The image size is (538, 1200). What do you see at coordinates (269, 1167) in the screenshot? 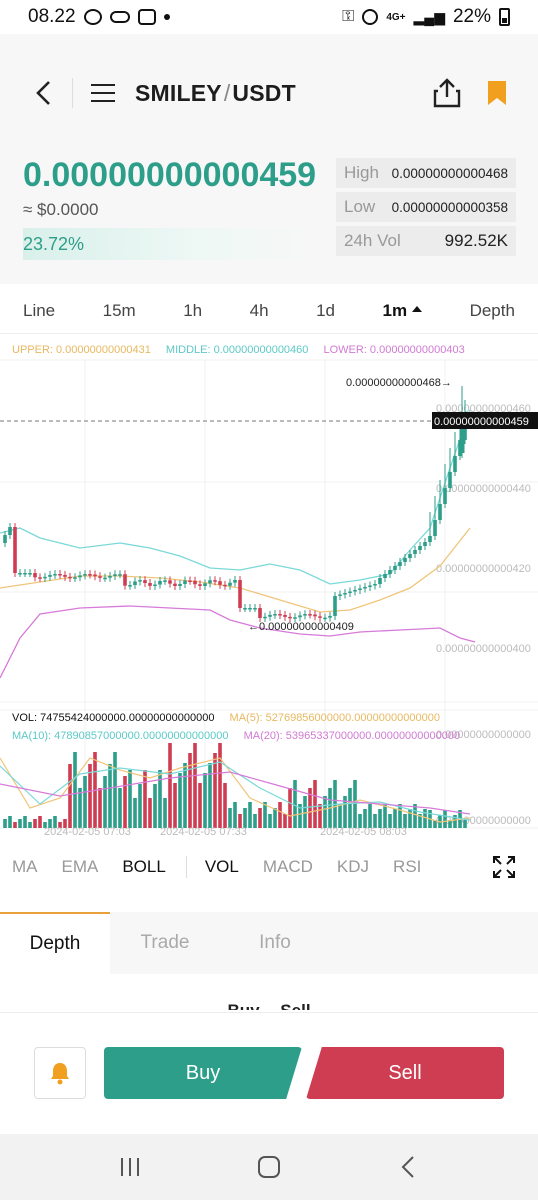
I see `home-button` at bounding box center [269, 1167].